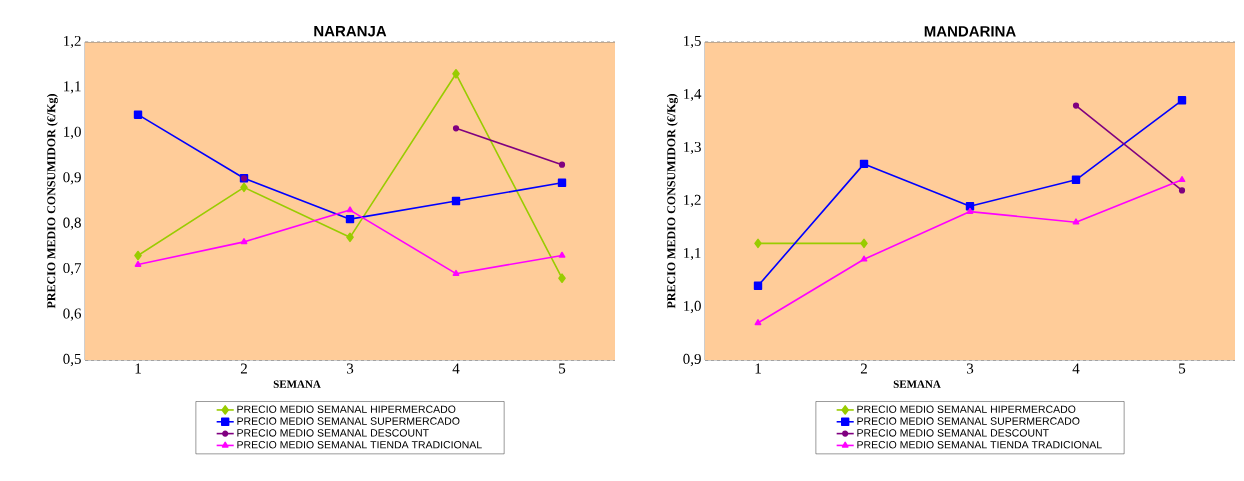 The width and height of the screenshot is (1244, 481). What do you see at coordinates (350, 31) in the screenshot?
I see `chart-title: NARANJA` at bounding box center [350, 31].